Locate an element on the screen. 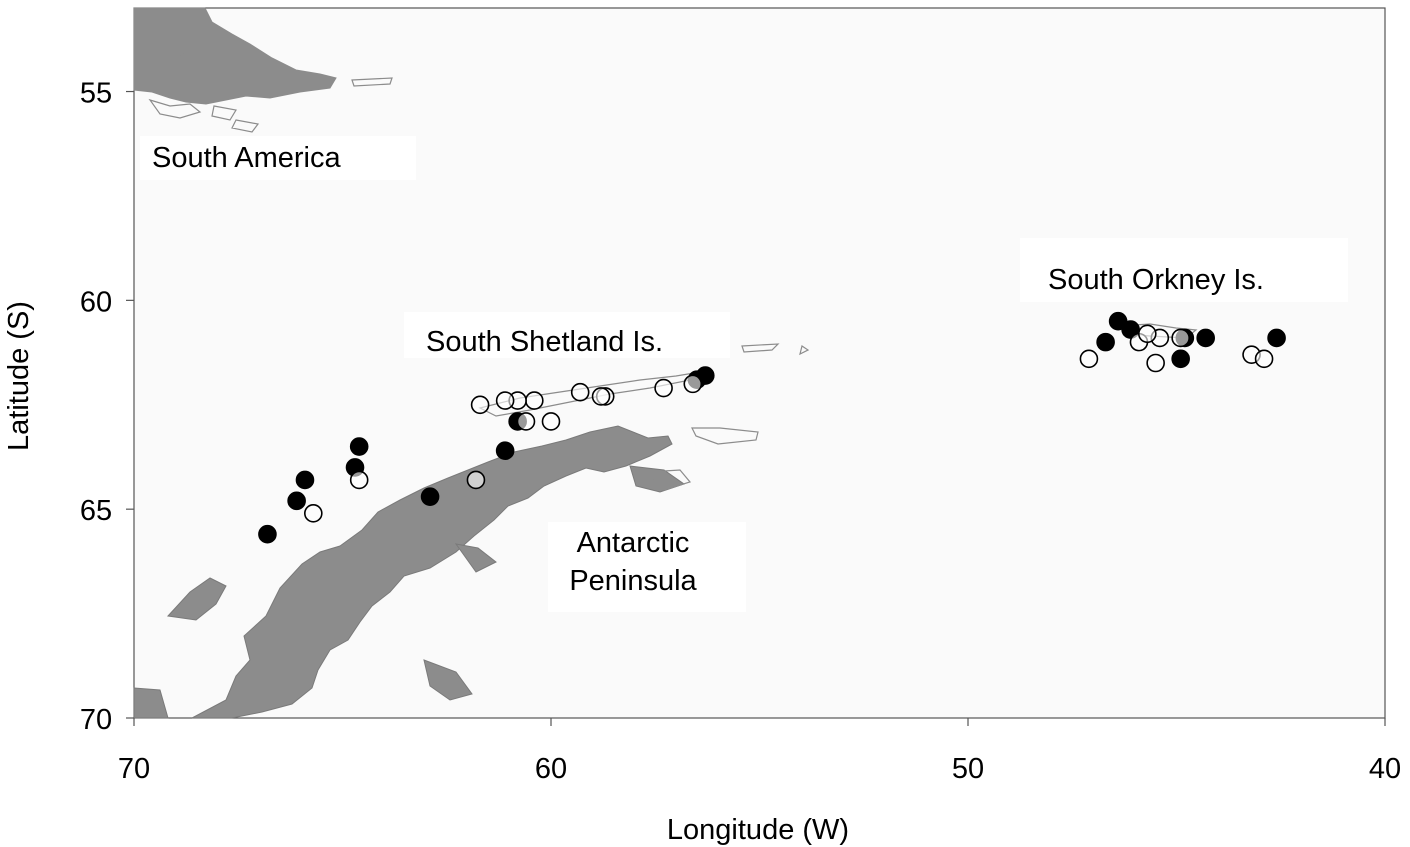 This screenshot has height=847, width=1410. x-tick-label: 40 is located at coordinates (1385, 769).